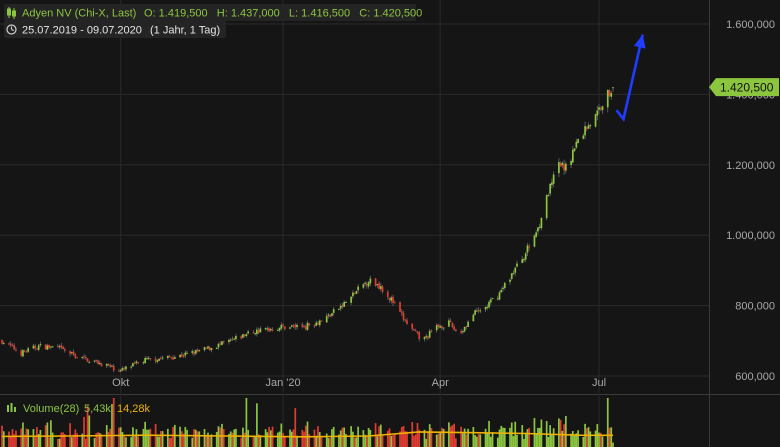 Image resolution: width=780 pixels, height=447 pixels. I want to click on volume-average-line, so click(307, 434).